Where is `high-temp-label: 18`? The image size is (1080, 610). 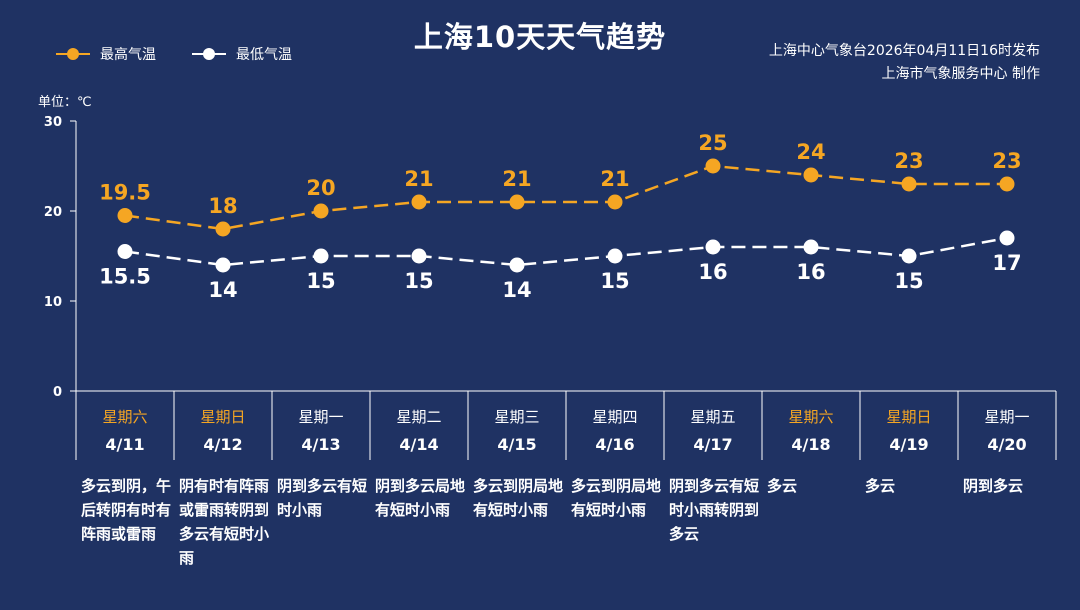 high-temp-label: 18 is located at coordinates (222, 206).